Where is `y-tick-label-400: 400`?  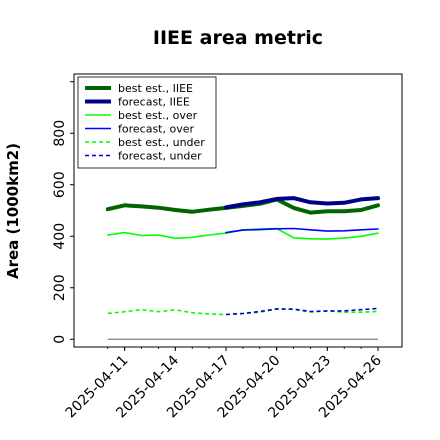
y-tick-label-400: 400 is located at coordinates (60, 236).